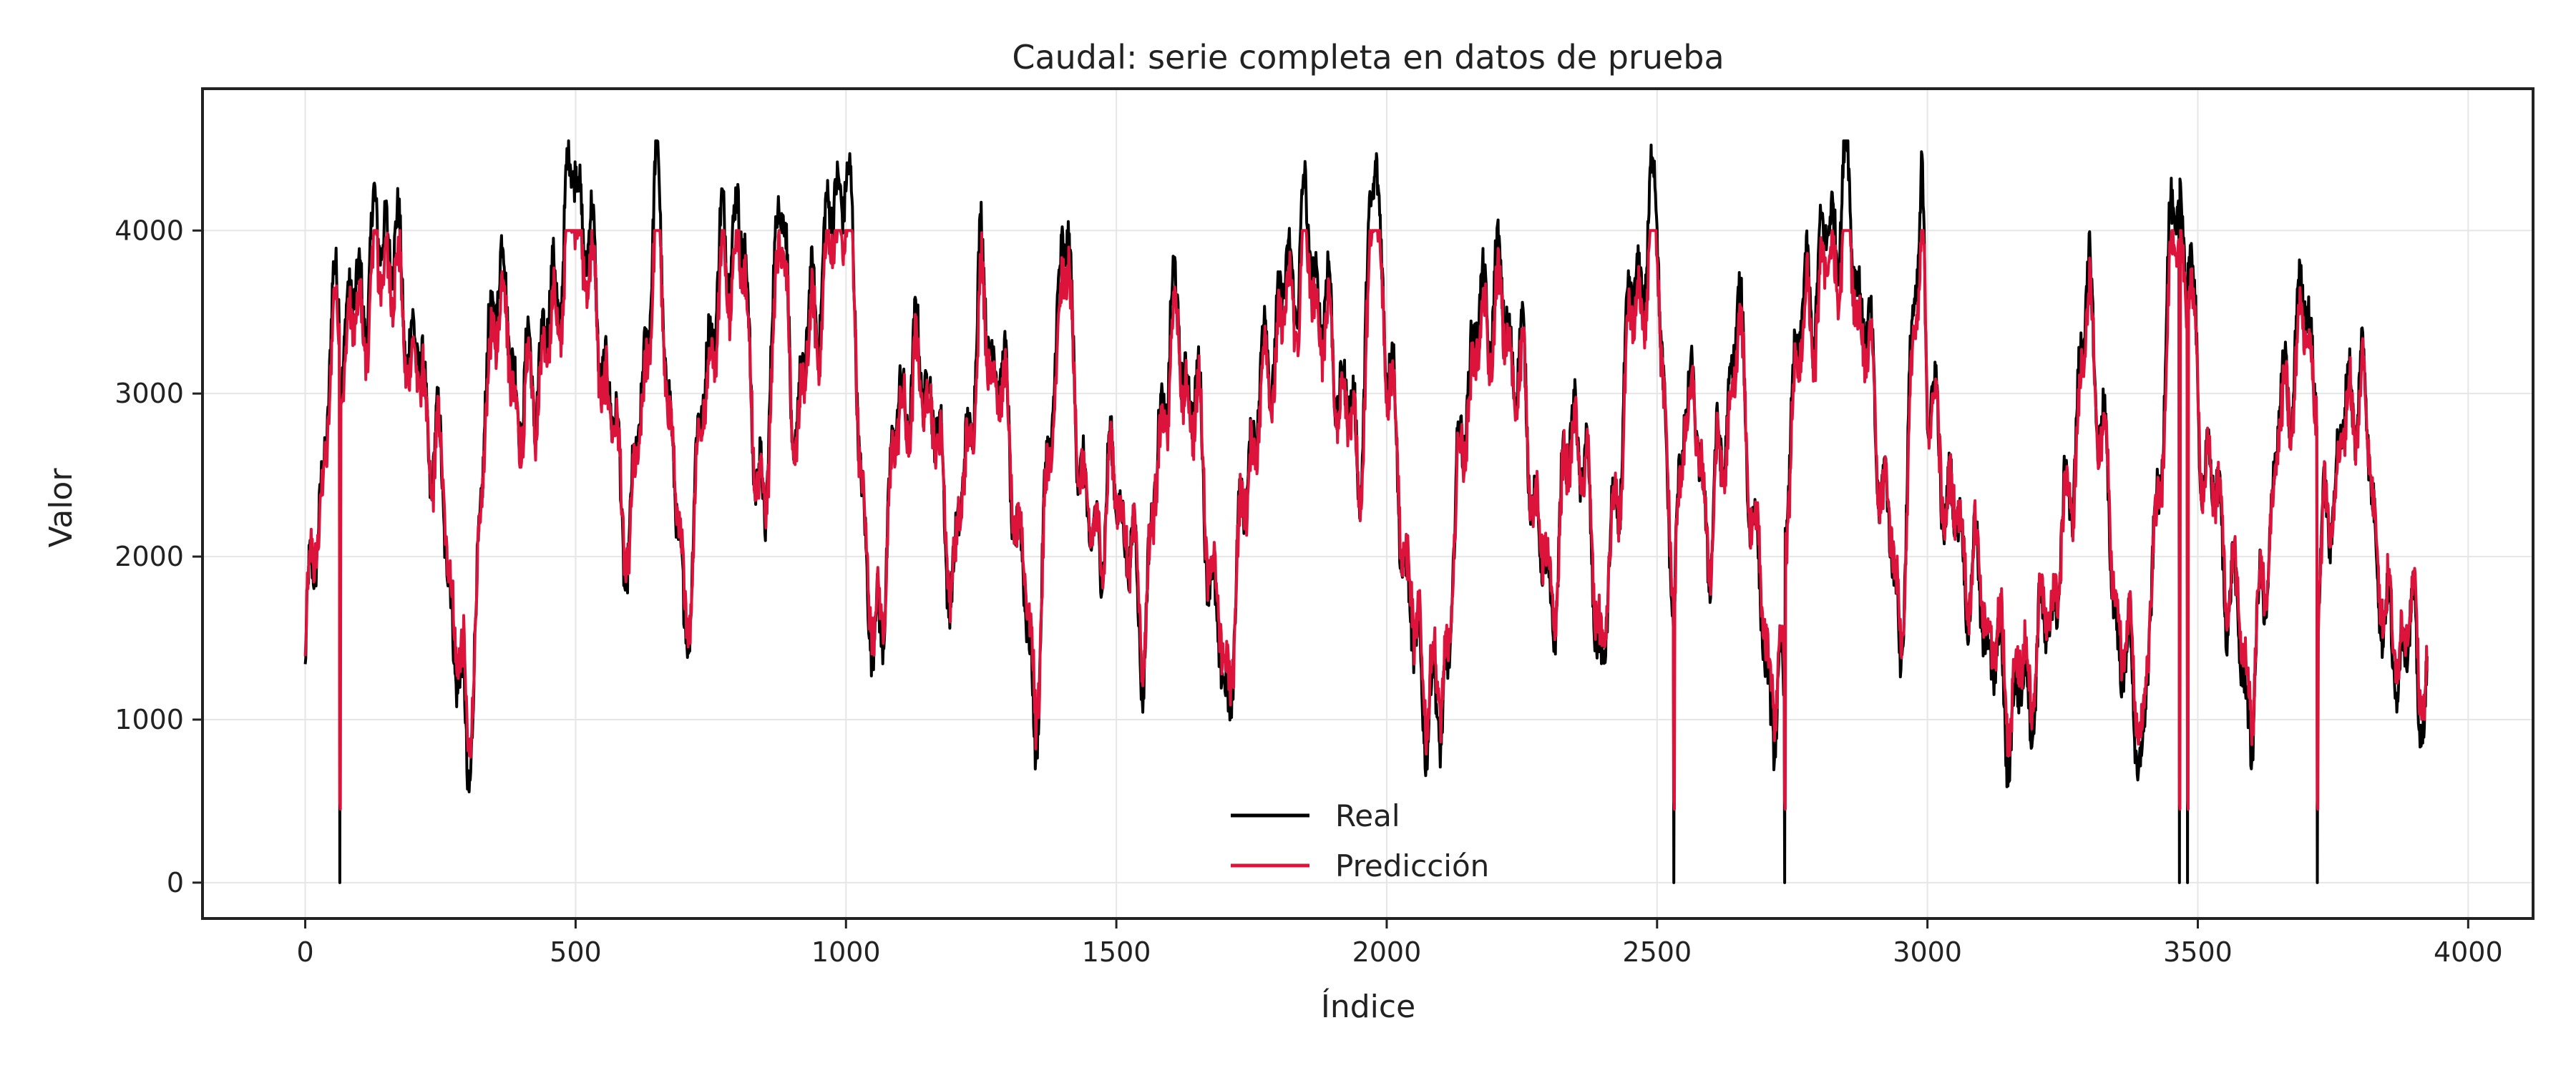 The image size is (2576, 1073). Describe the element at coordinates (175, 883) in the screenshot. I see `y-tick-label: 0` at that location.